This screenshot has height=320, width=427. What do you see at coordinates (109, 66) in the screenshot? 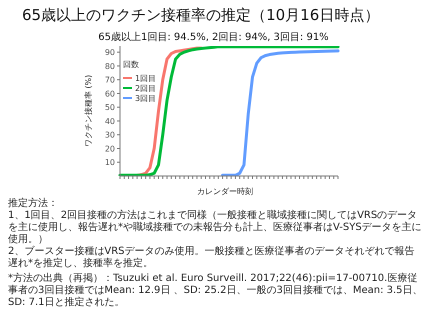
I see `y-tick-label: 80` at bounding box center [109, 66].